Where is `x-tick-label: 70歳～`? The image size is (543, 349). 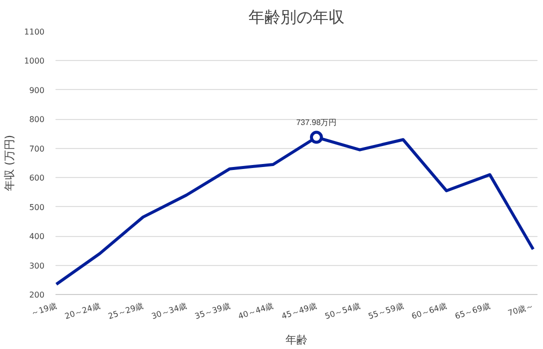
x-tick-label: 70歳～ is located at coordinates (520, 309).